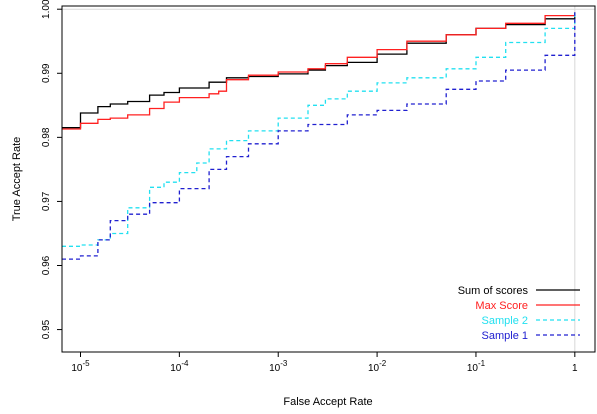 Image resolution: width=597 pixels, height=414 pixels. Describe the element at coordinates (17, 179) in the screenshot. I see `y-axis-label: True Accept Rate` at that location.